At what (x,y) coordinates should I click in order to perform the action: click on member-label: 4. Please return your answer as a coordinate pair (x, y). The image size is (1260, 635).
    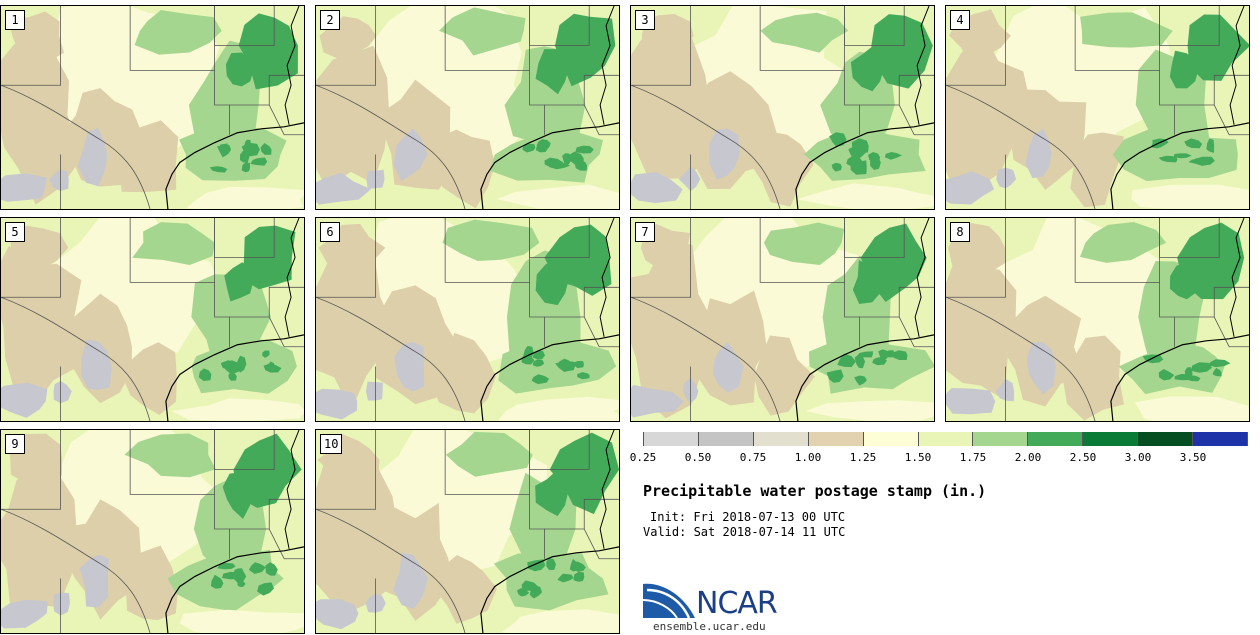
    Looking at the image, I should click on (960, 20).